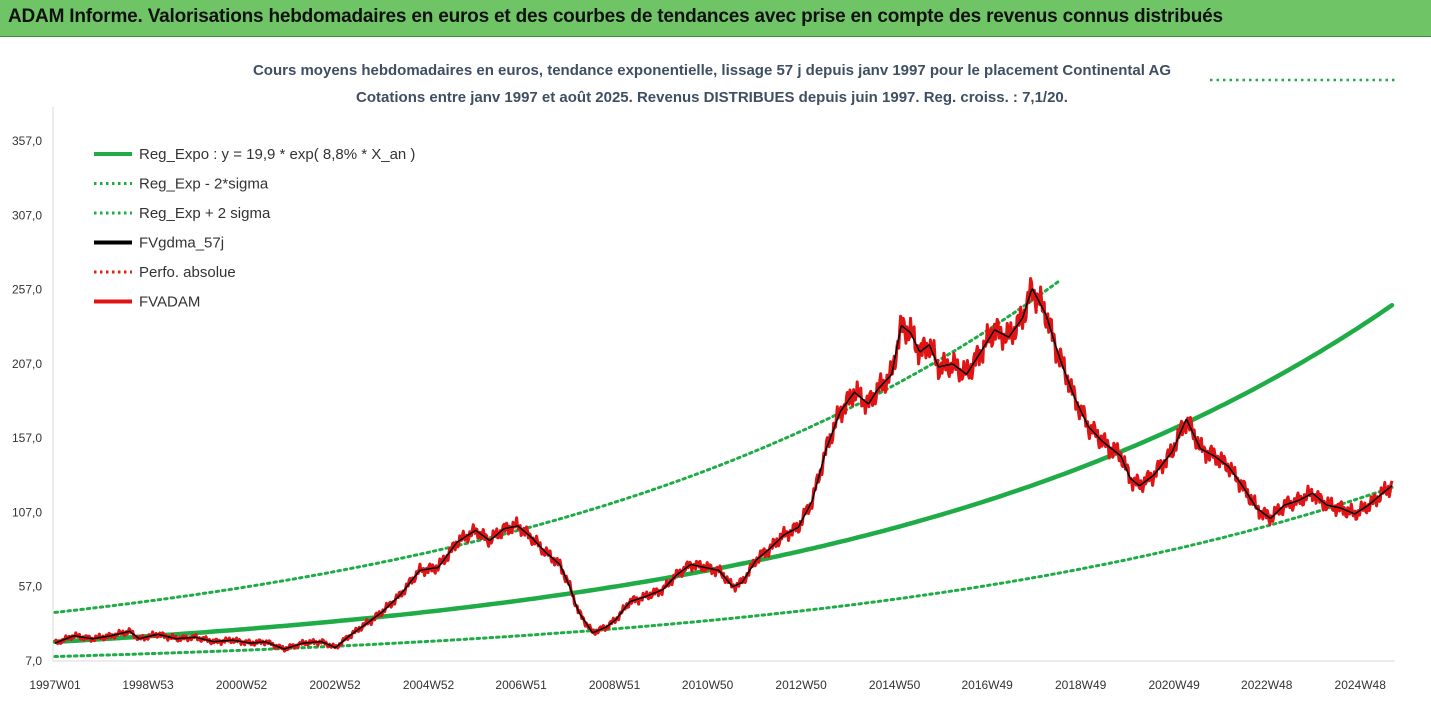 The image size is (1431, 718). Describe the element at coordinates (987, 685) in the screenshot. I see `x-tick-label: 2016W49` at that location.